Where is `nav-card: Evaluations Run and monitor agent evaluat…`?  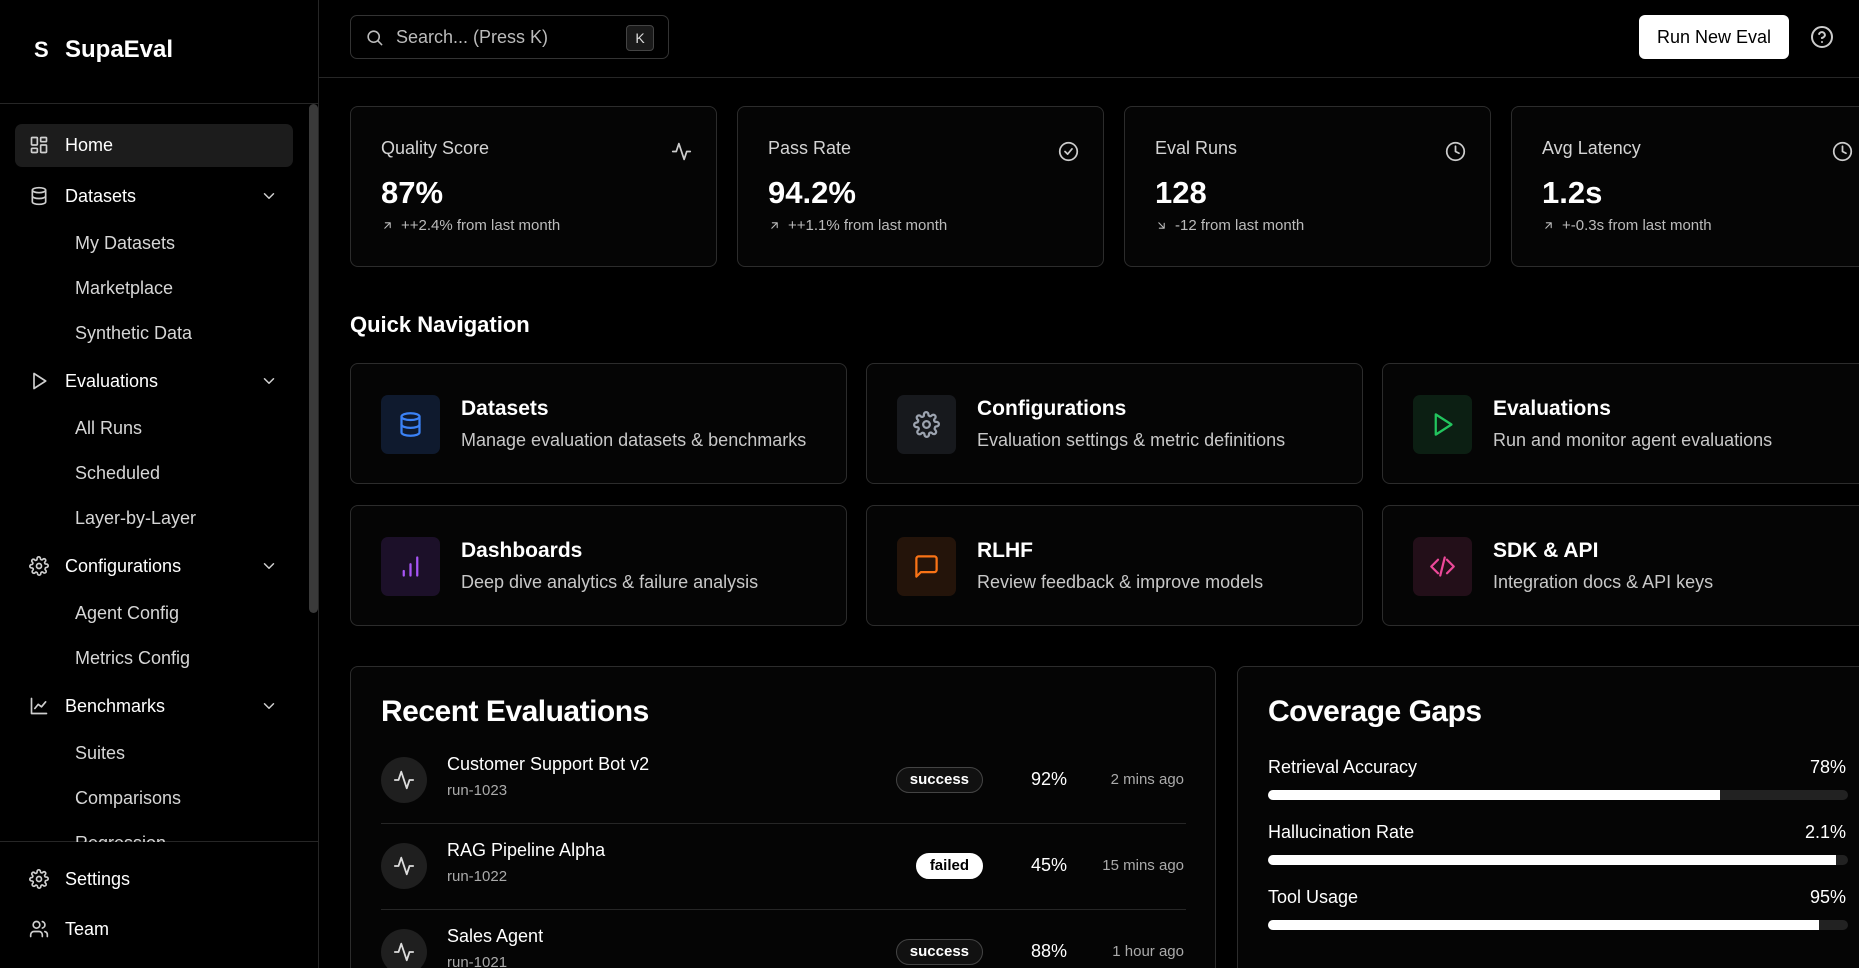
nav-card: Evaluations Run and monitor agent evaluat… is located at coordinates (1620, 423).